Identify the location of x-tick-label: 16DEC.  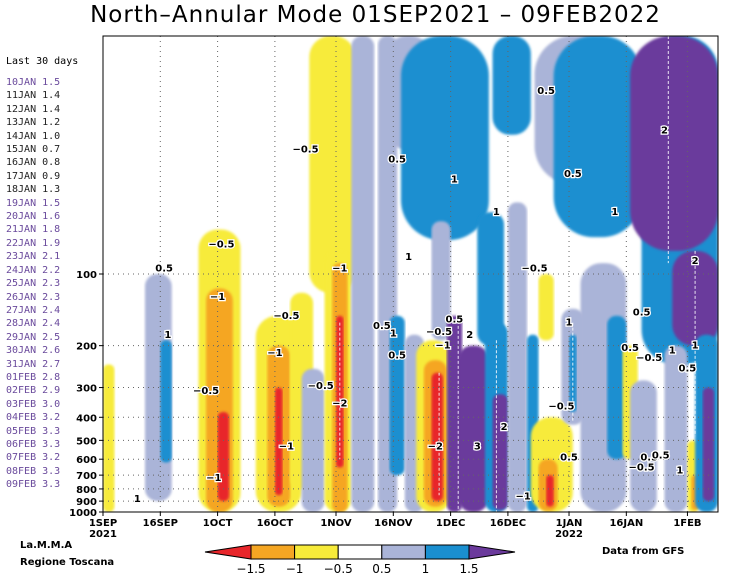
(508, 523).